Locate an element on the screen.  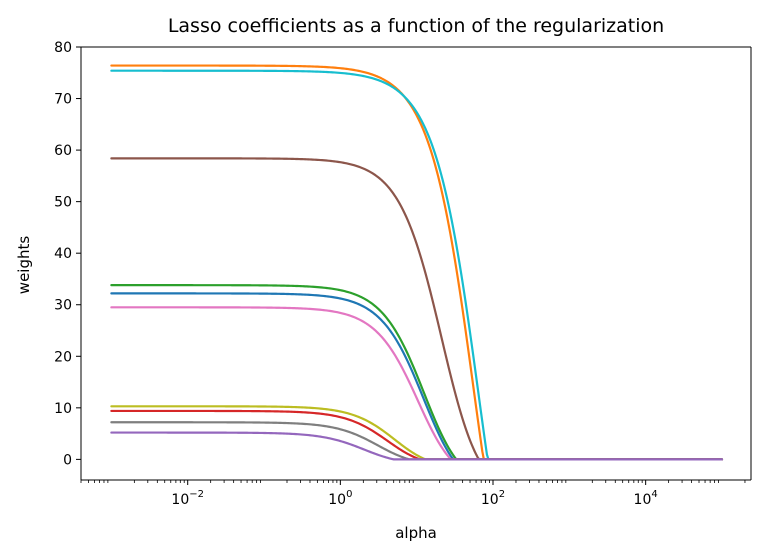
x-tick-label: 10⁻² is located at coordinates (187, 498).